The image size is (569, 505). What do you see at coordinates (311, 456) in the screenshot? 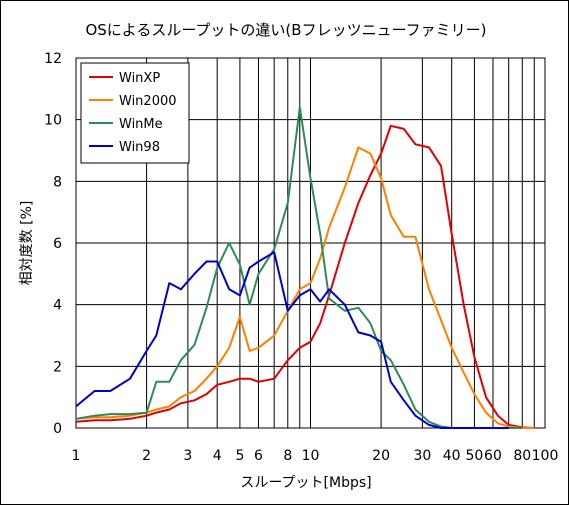
I see `x-tick-label-7: 10` at bounding box center [311, 456].